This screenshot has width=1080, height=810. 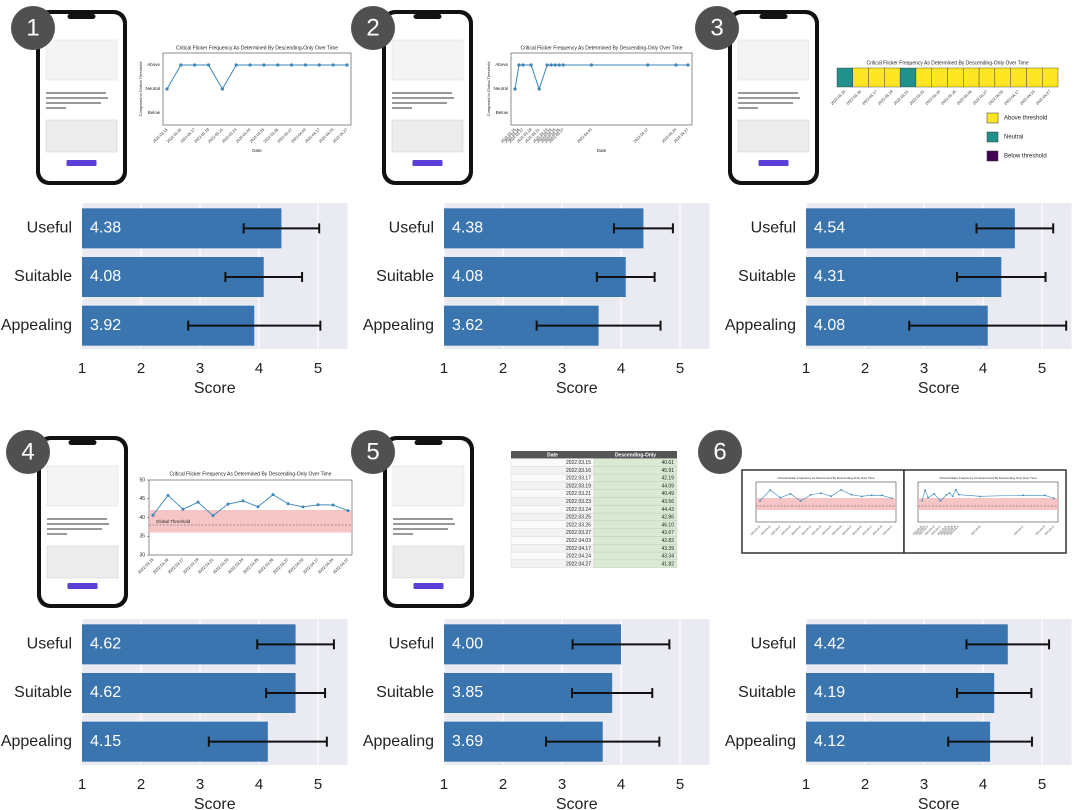 I want to click on bar-value-label: 4.15, so click(x=105, y=741).